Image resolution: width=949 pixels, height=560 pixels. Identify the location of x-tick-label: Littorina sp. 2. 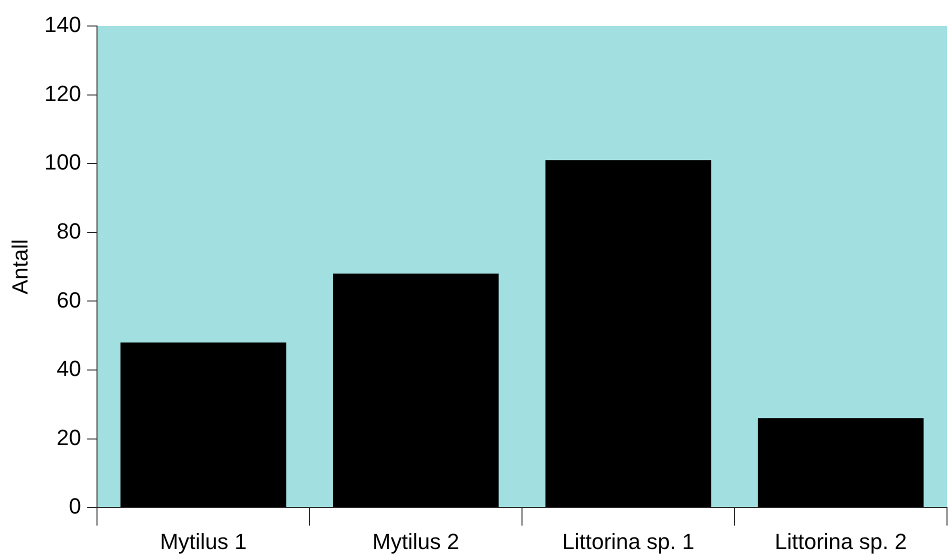
(840, 541).